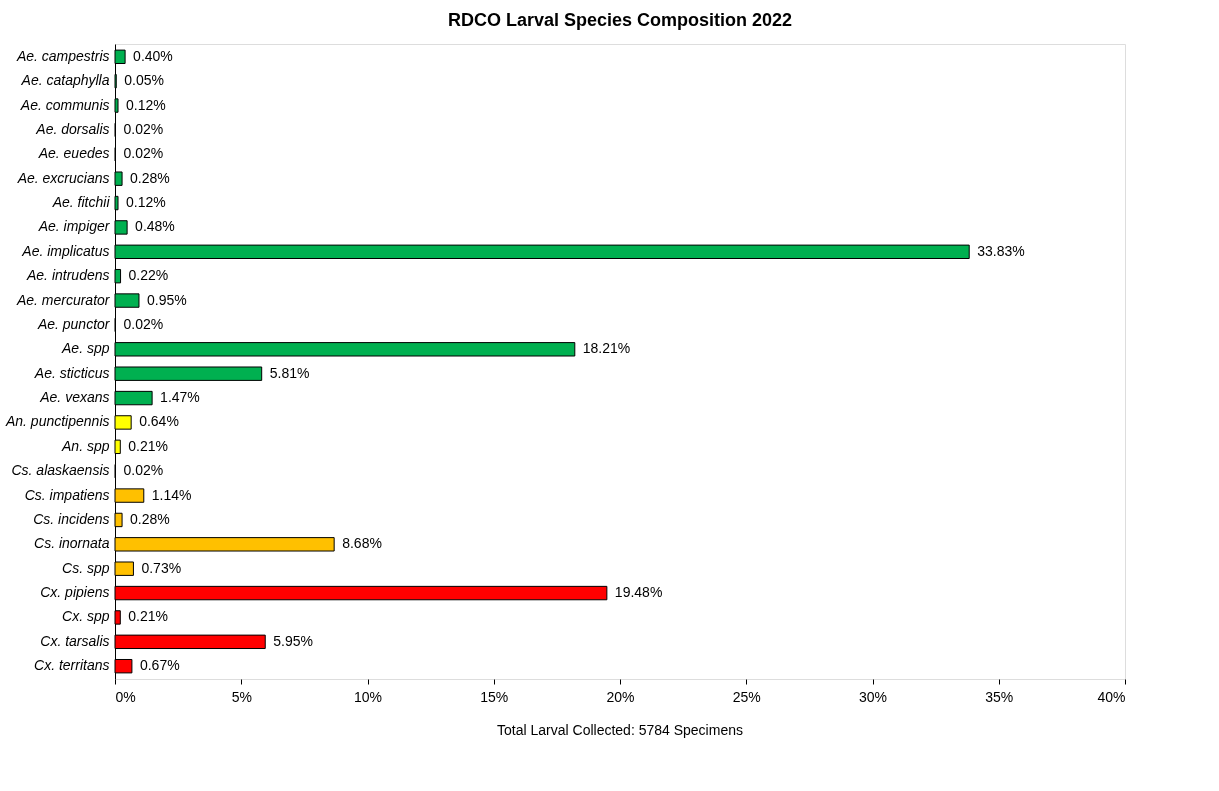  Describe the element at coordinates (159, 421) in the screenshot. I see `data-label: 0.64%` at that location.